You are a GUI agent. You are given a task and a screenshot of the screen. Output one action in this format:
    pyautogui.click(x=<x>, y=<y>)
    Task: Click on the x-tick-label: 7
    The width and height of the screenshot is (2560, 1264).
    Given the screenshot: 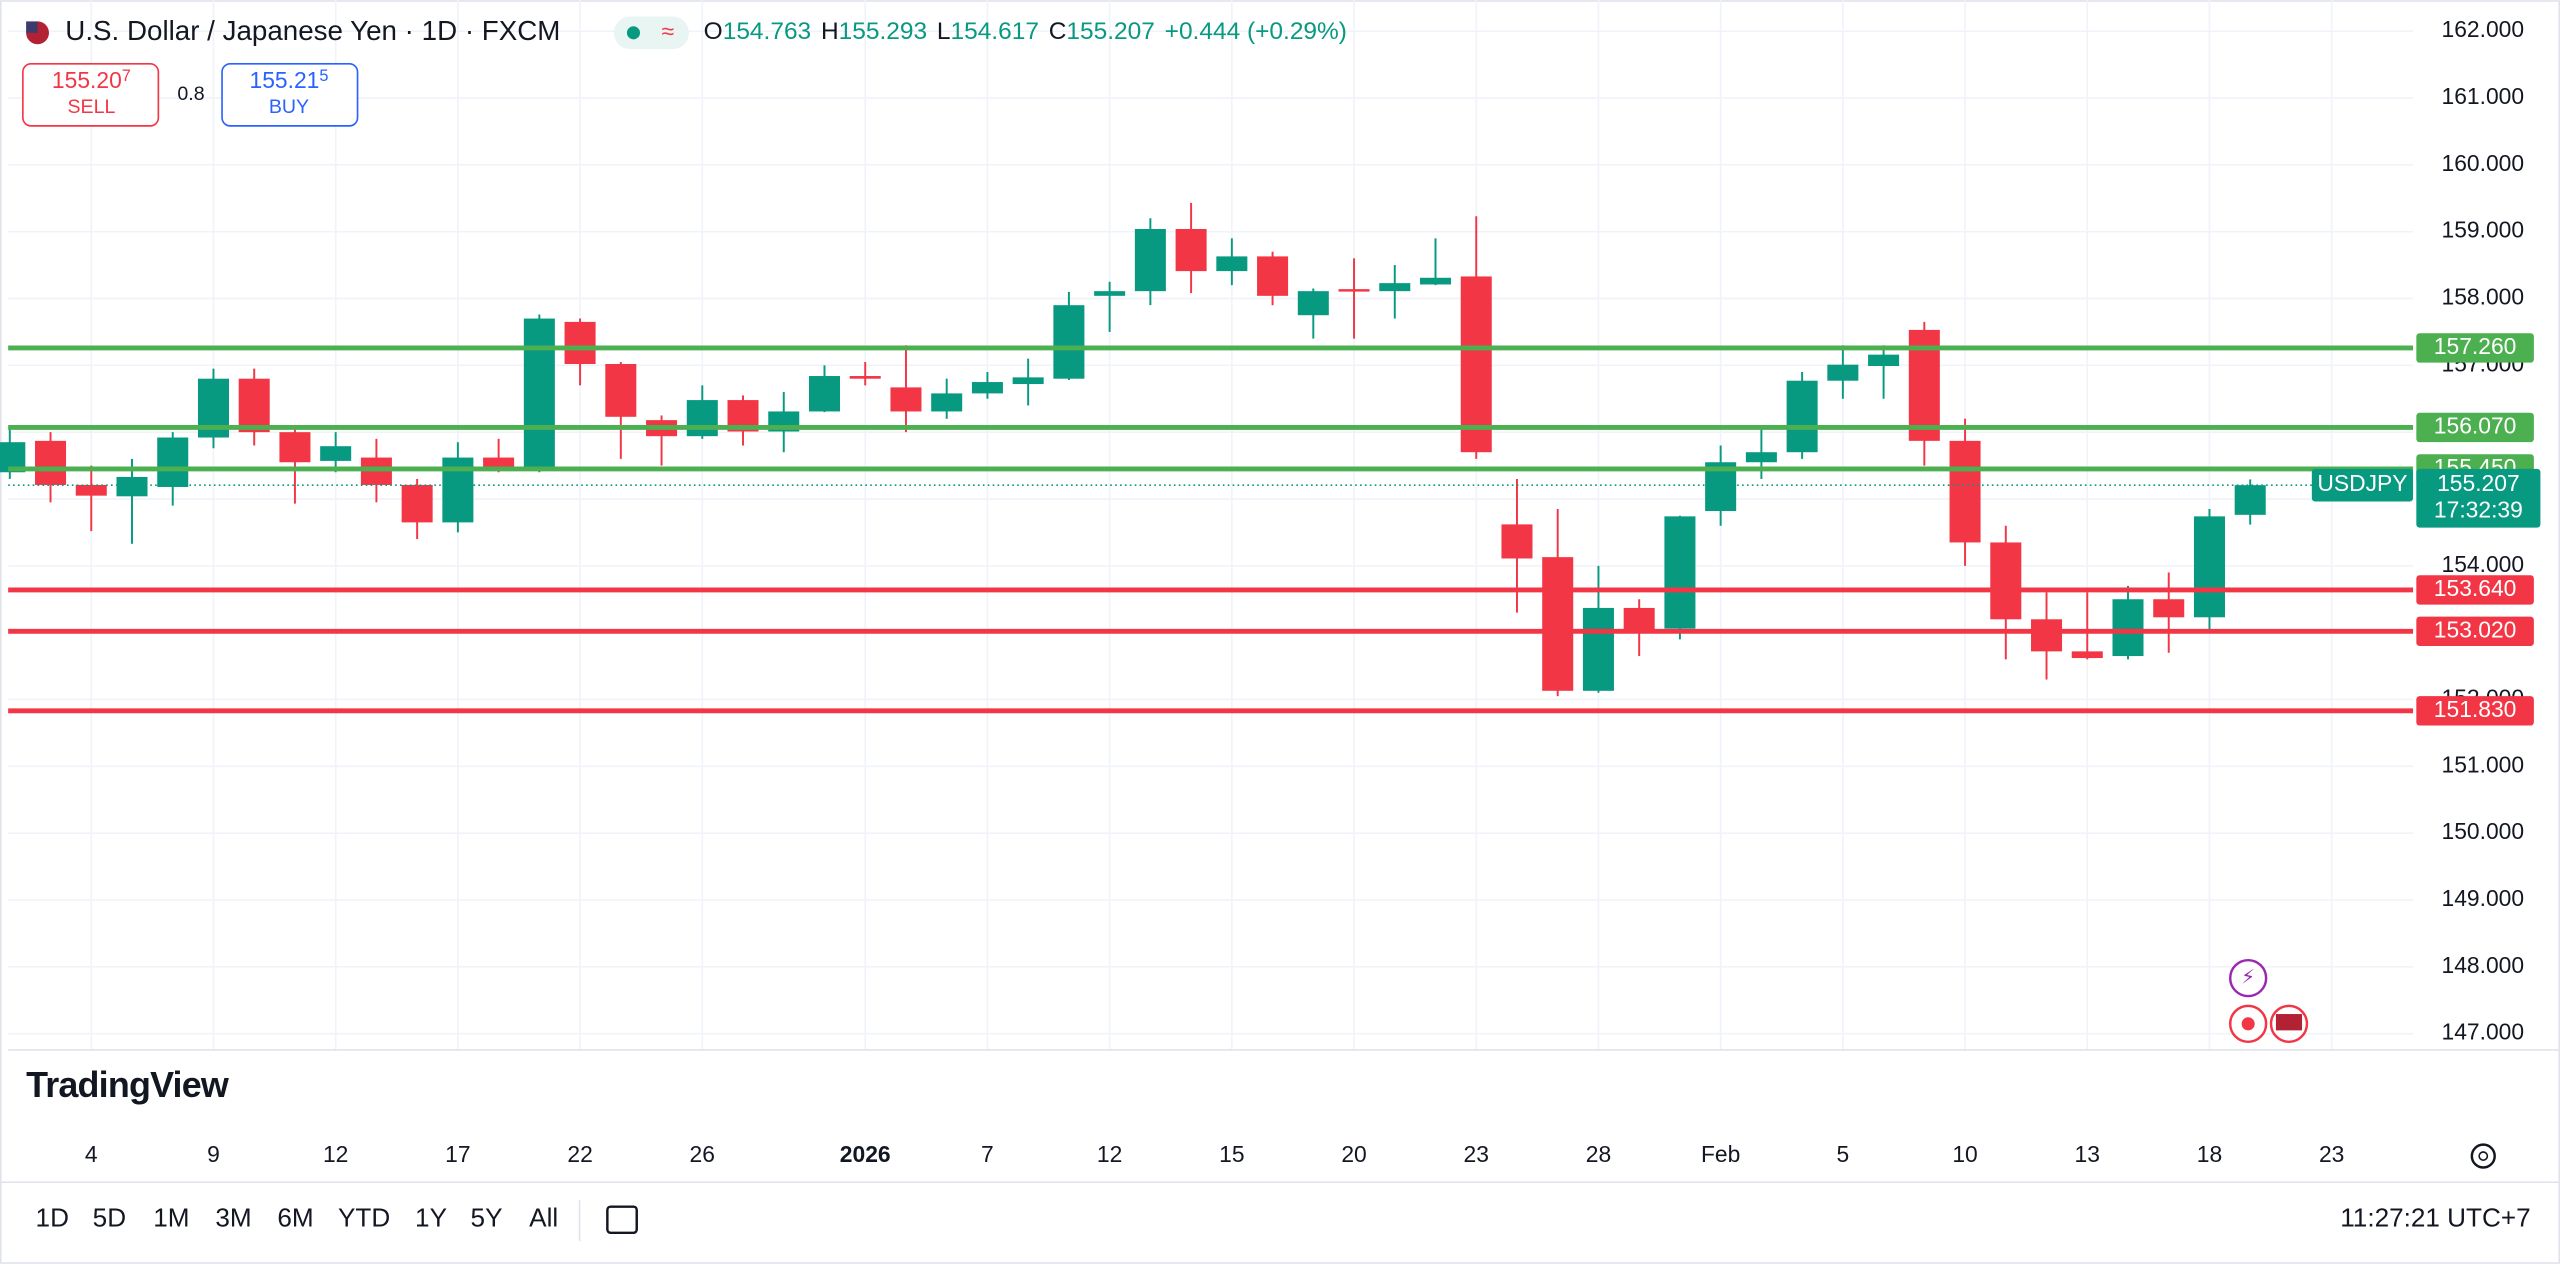 What is the action you would take?
    pyautogui.click(x=987, y=1154)
    